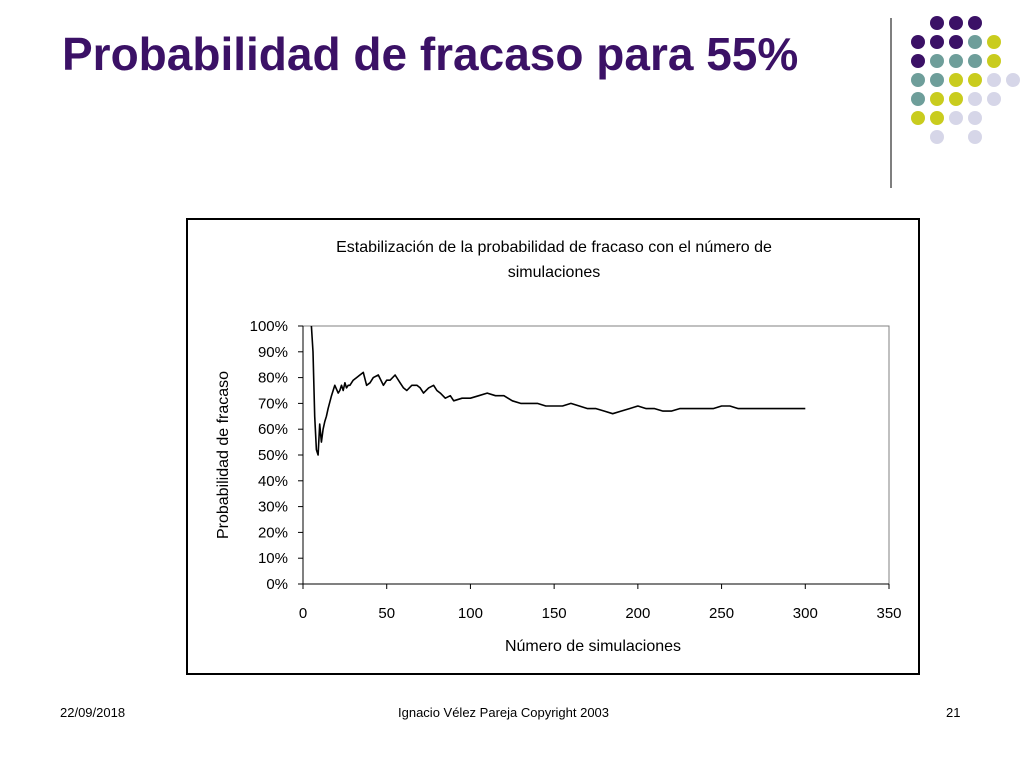 Image resolution: width=1024 pixels, height=768 pixels. What do you see at coordinates (273, 455) in the screenshot?
I see `y-tick-label: 50%` at bounding box center [273, 455].